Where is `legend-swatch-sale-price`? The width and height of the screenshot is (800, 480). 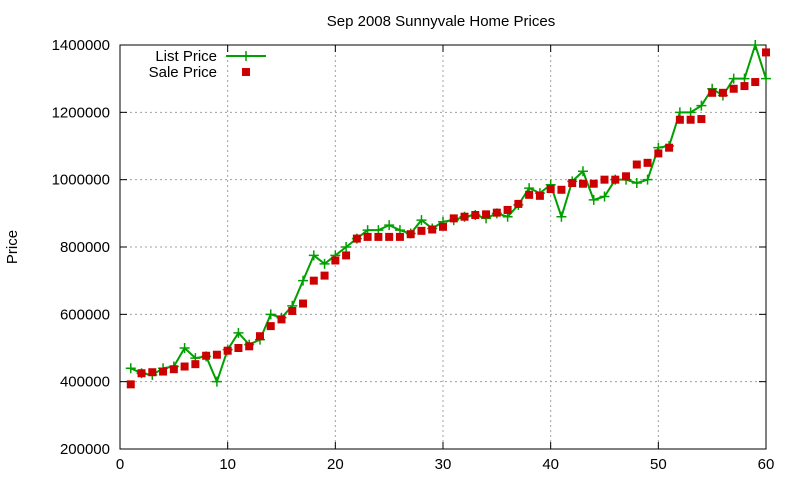 legend-swatch-sale-price is located at coordinates (246, 72).